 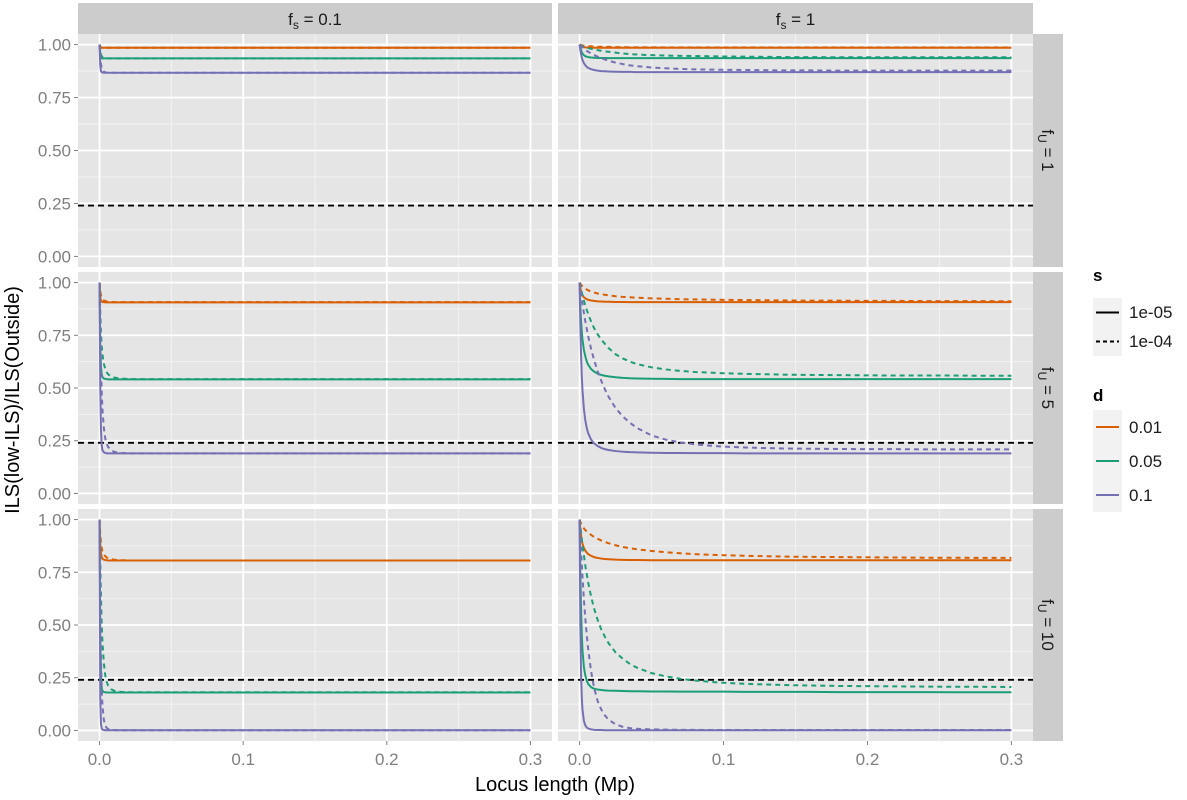 What do you see at coordinates (13, 400) in the screenshot?
I see `y-axis-title: ILS(low-ILS)/ILS(Outside)` at bounding box center [13, 400].